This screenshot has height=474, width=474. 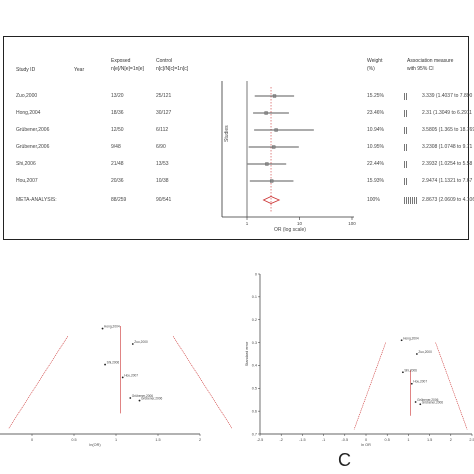 What do you see at coordinates (288, 153) in the screenshot?
I see `forest-plot-svg: 1 10 100` at bounding box center [288, 153].